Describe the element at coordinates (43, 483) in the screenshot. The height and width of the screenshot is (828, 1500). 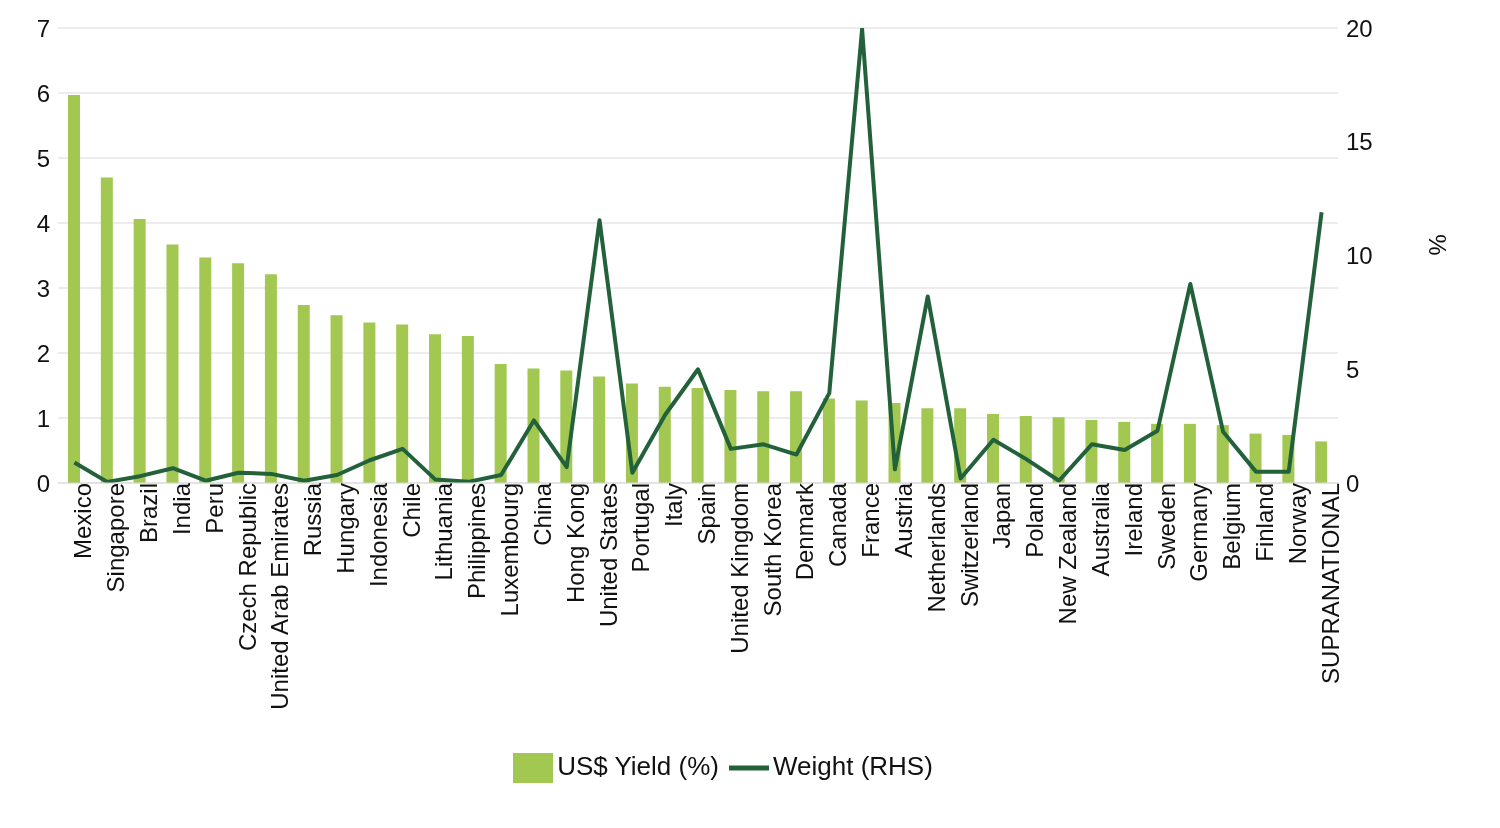
I see `y-tick-label: 0` at that location.